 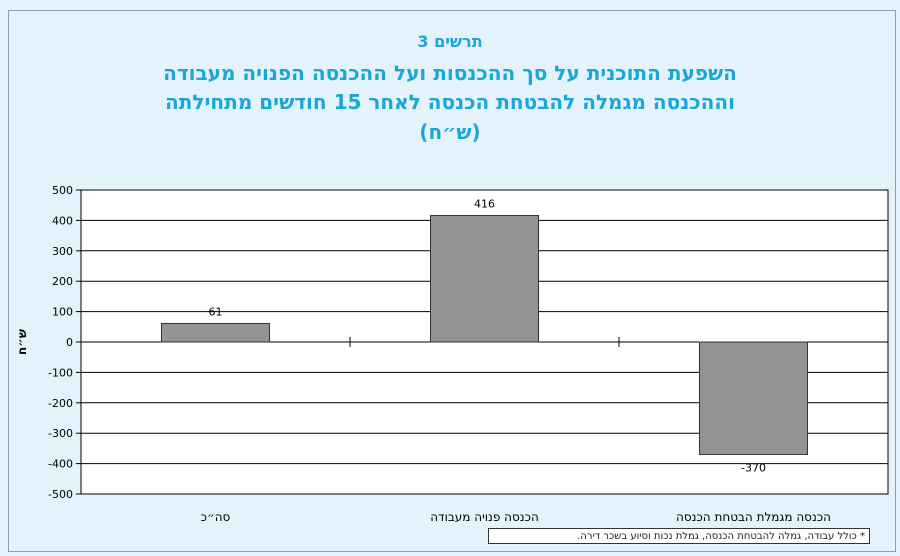 I want to click on y-tick-label: 0, so click(x=69, y=342).